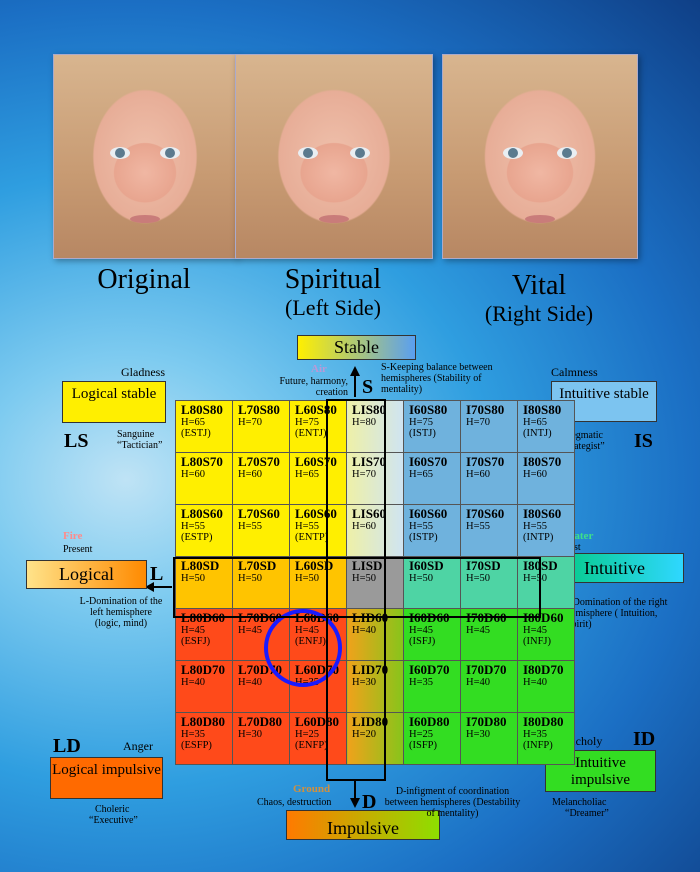 The image size is (700, 872). I want to click on grid-cell: L80D70 H=40, so click(204, 686).